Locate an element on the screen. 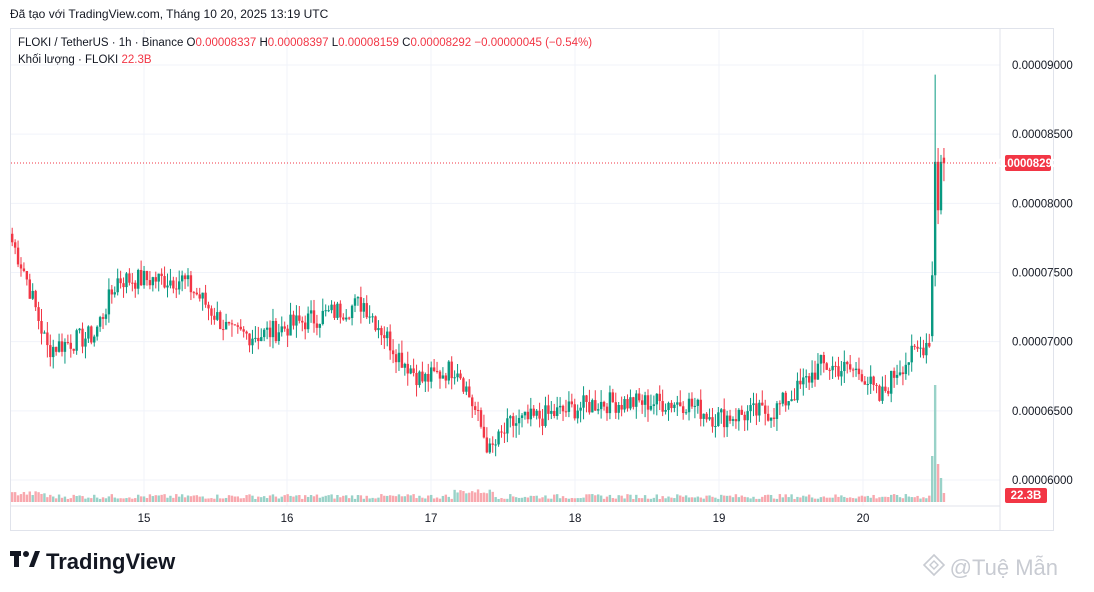  last-price-label: 0.00008292 is located at coordinates (1028, 164).